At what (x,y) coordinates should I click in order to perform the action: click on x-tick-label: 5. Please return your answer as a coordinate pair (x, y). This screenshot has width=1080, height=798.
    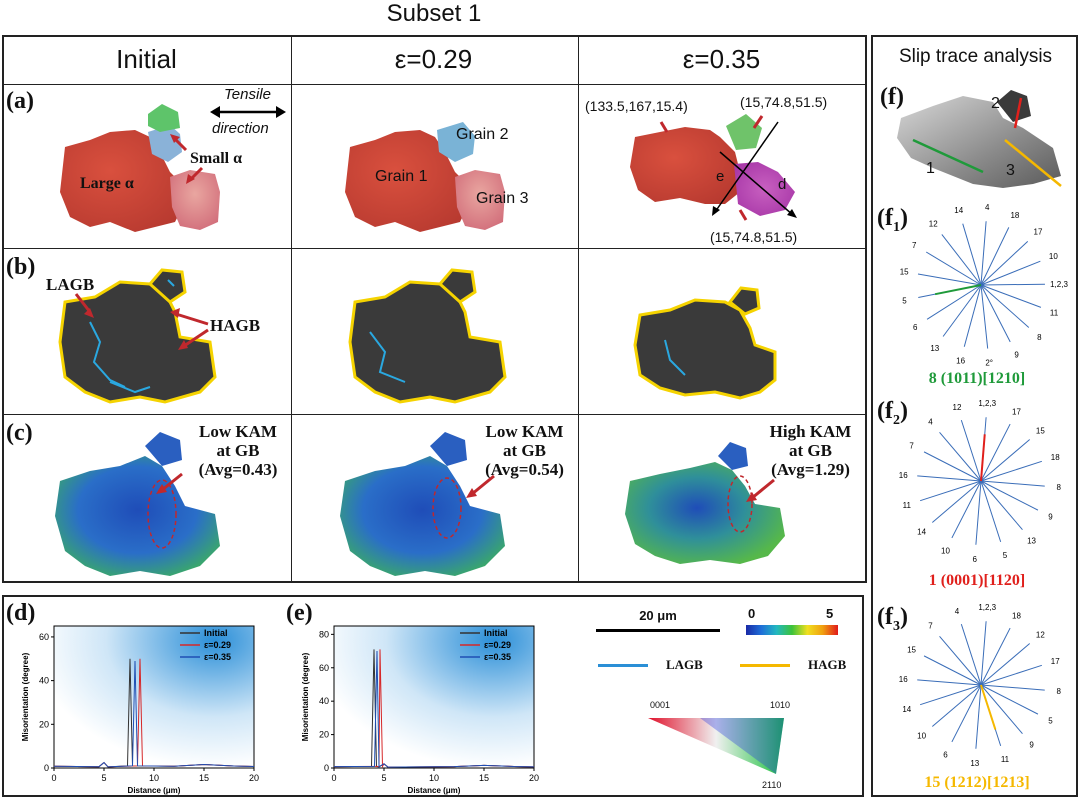
    Looking at the image, I should click on (383, 778).